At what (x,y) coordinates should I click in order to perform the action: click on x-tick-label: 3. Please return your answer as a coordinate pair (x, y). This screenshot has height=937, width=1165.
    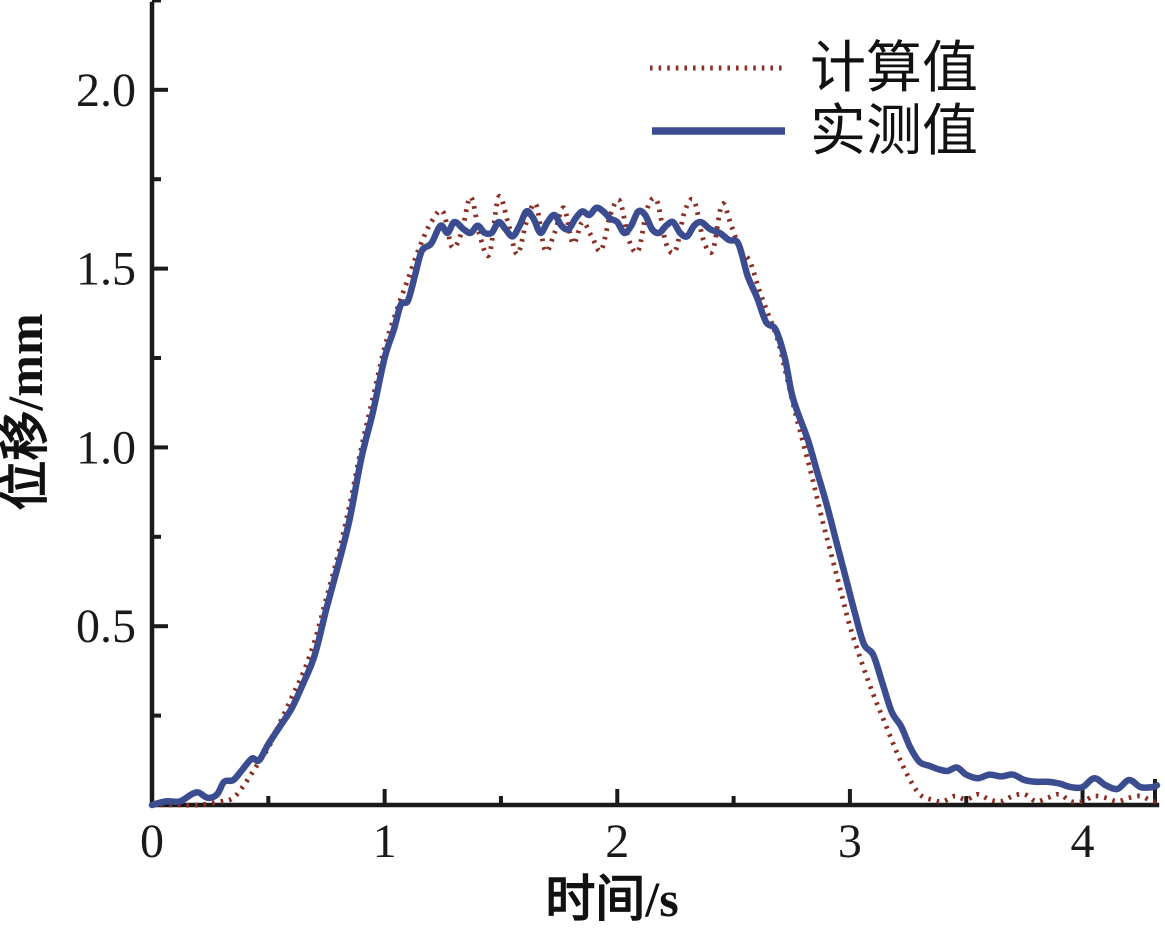
    Looking at the image, I should click on (850, 841).